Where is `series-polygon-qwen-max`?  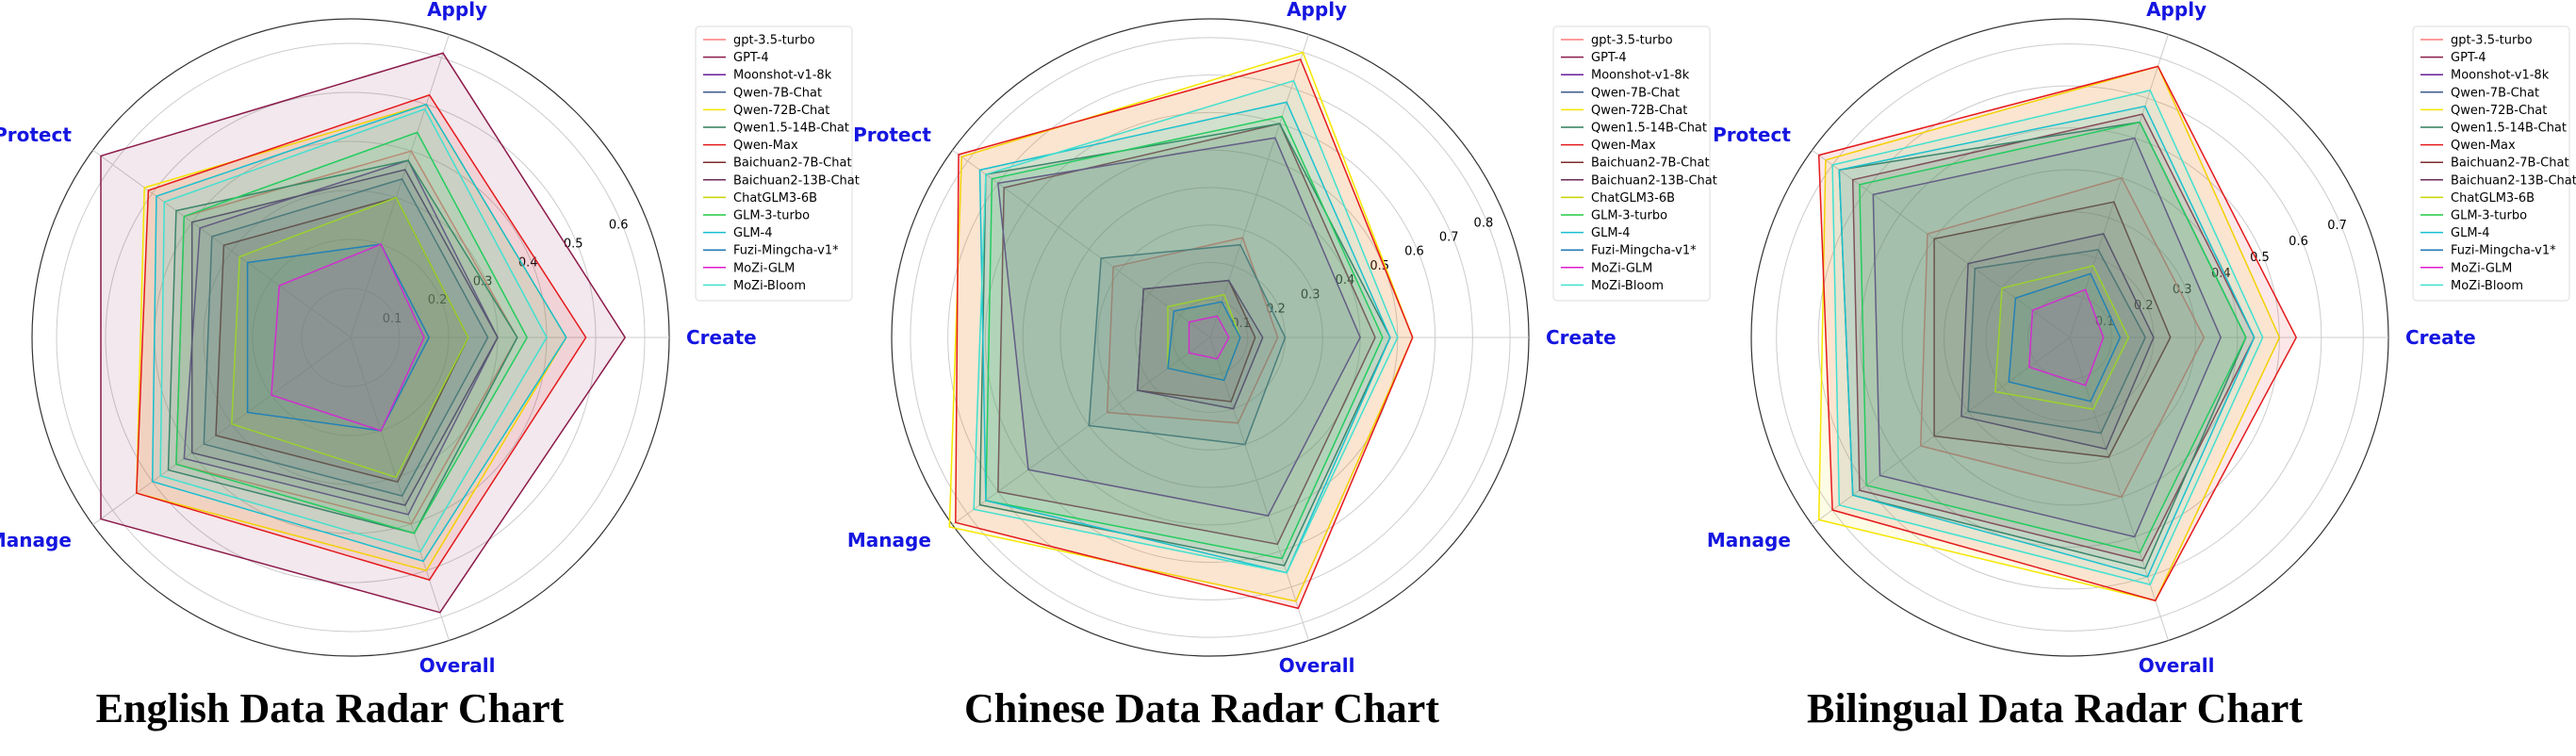
series-polygon-qwen-max is located at coordinates (1184, 334).